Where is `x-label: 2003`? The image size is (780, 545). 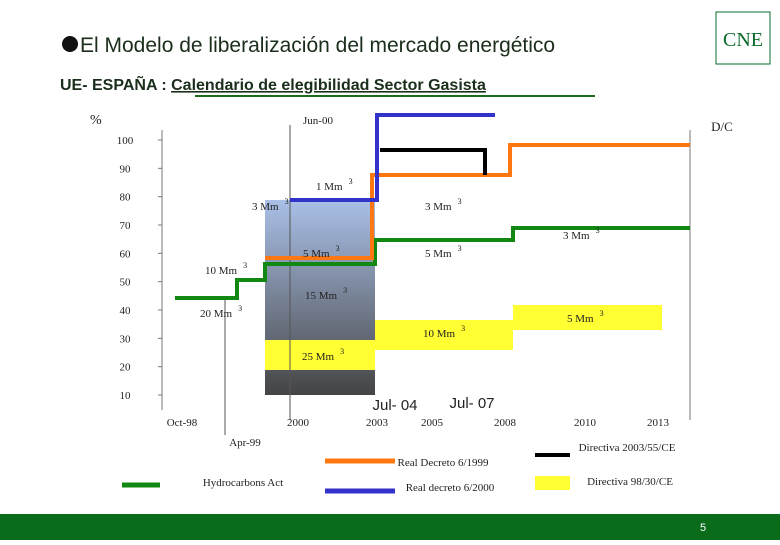
x-label: 2003 is located at coordinates (377, 423).